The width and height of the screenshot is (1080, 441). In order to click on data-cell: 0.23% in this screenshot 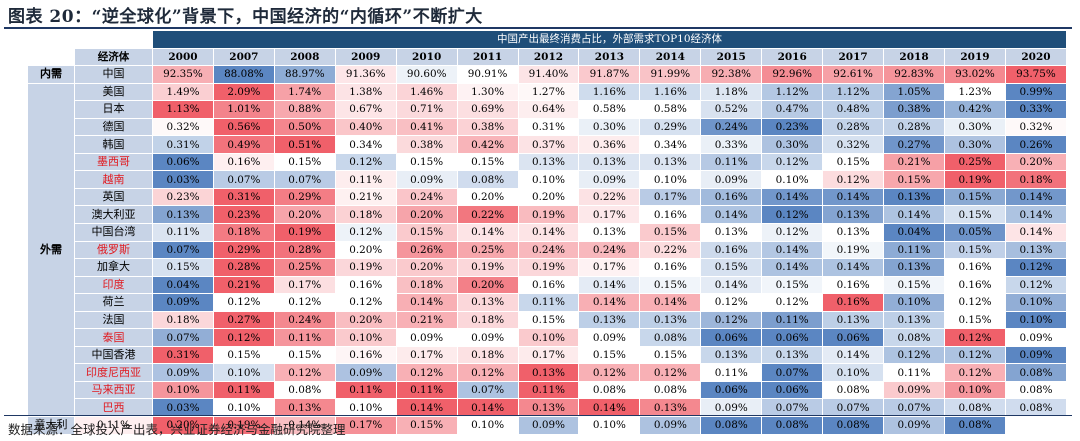, I will do `click(183, 197)`.